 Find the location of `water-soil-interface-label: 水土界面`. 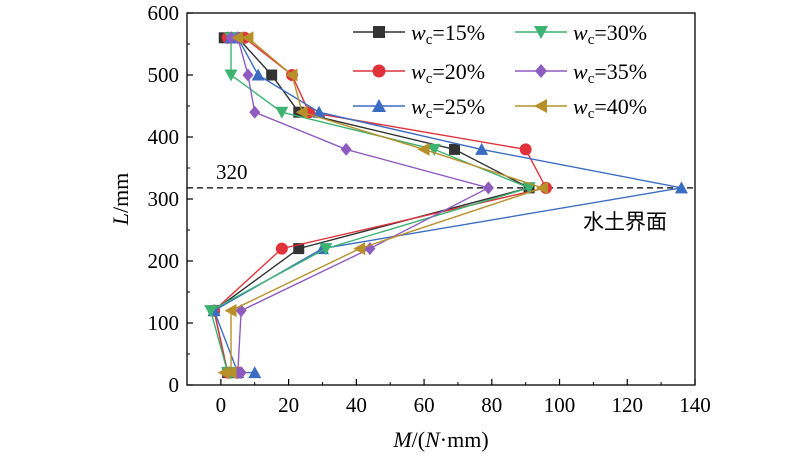

water-soil-interface-label: 水土界面 is located at coordinates (625, 222).